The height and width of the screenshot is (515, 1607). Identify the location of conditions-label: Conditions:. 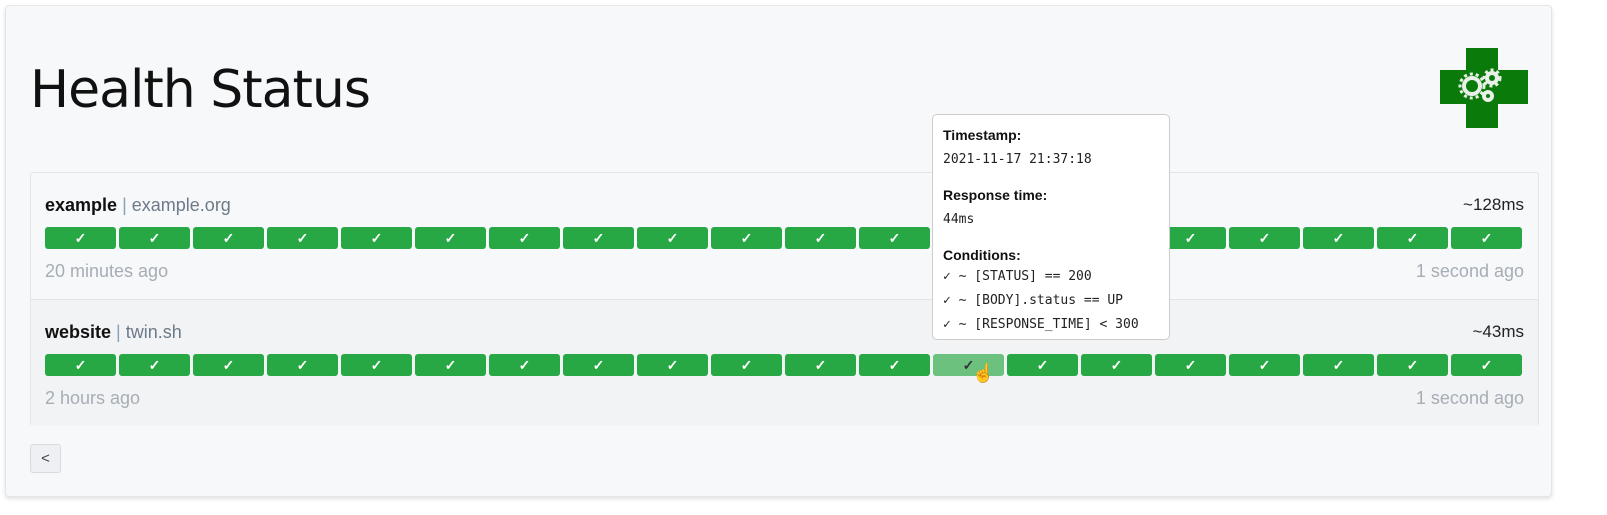
(982, 255).